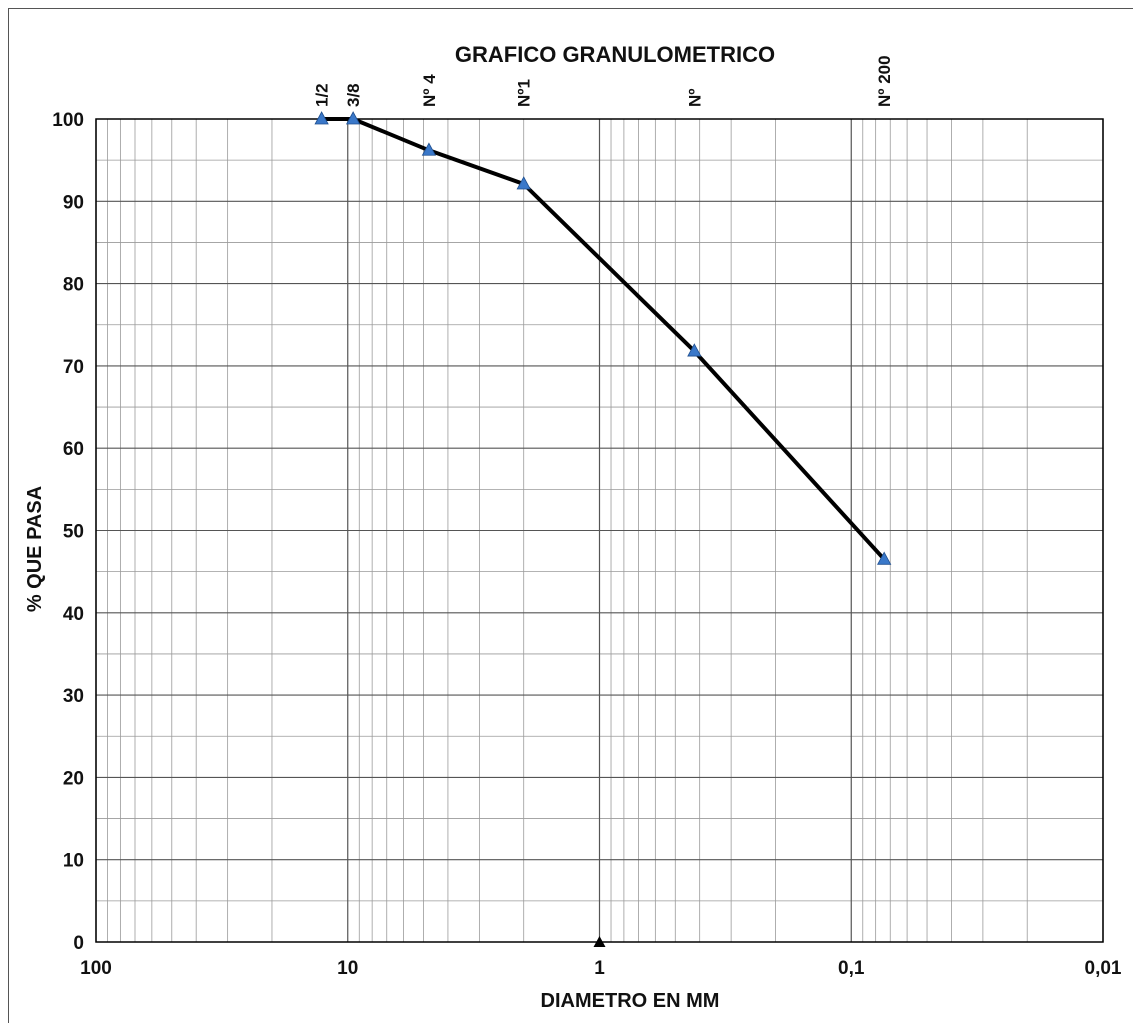 The width and height of the screenshot is (1141, 1031). I want to click on y-tick-label: 10, so click(73, 861).